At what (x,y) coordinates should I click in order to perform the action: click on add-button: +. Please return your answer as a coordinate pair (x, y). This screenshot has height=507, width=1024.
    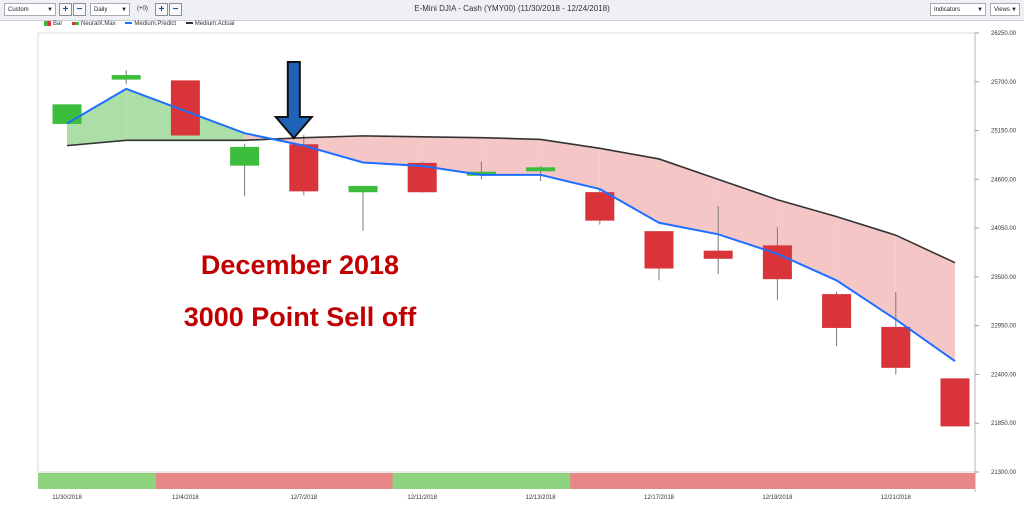
    Looking at the image, I should click on (161, 9).